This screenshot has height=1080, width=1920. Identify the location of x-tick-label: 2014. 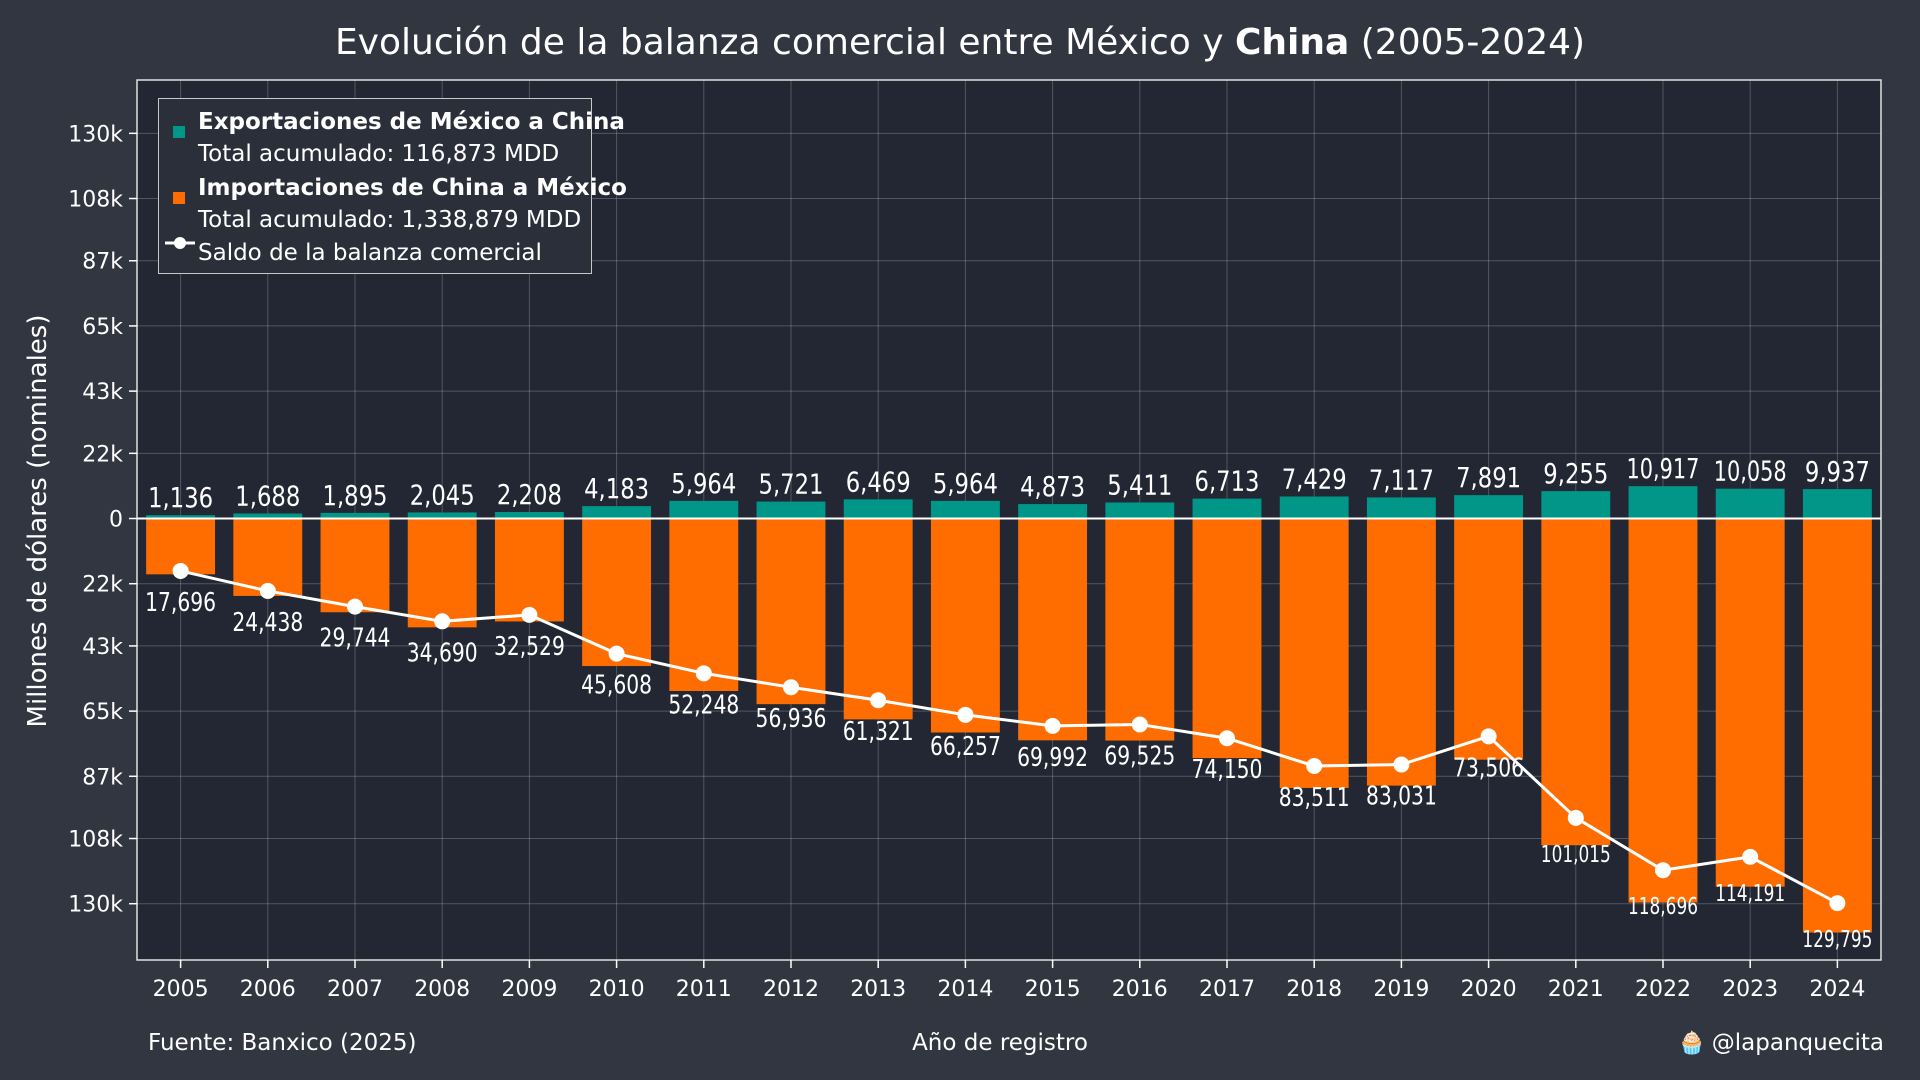
(965, 989).